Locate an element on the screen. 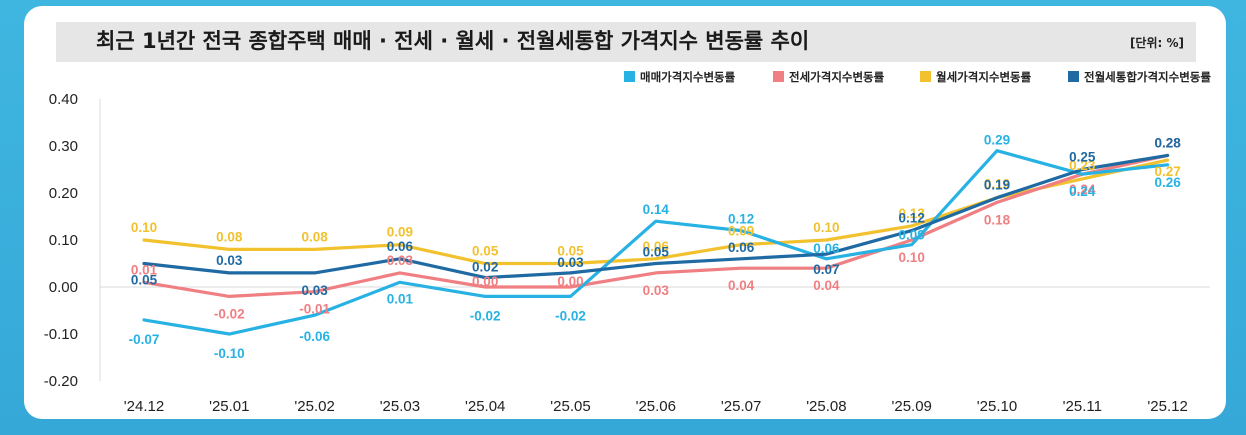 Image resolution: width=1246 pixels, height=435 pixels. x-tick-label: '25.02 is located at coordinates (314, 406).